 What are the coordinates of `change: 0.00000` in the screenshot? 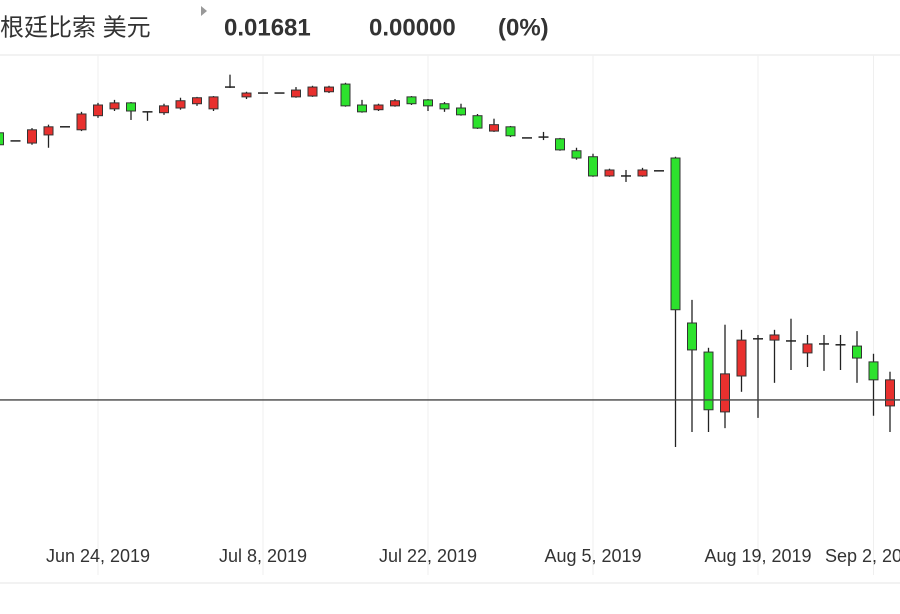 It's located at (412, 27).